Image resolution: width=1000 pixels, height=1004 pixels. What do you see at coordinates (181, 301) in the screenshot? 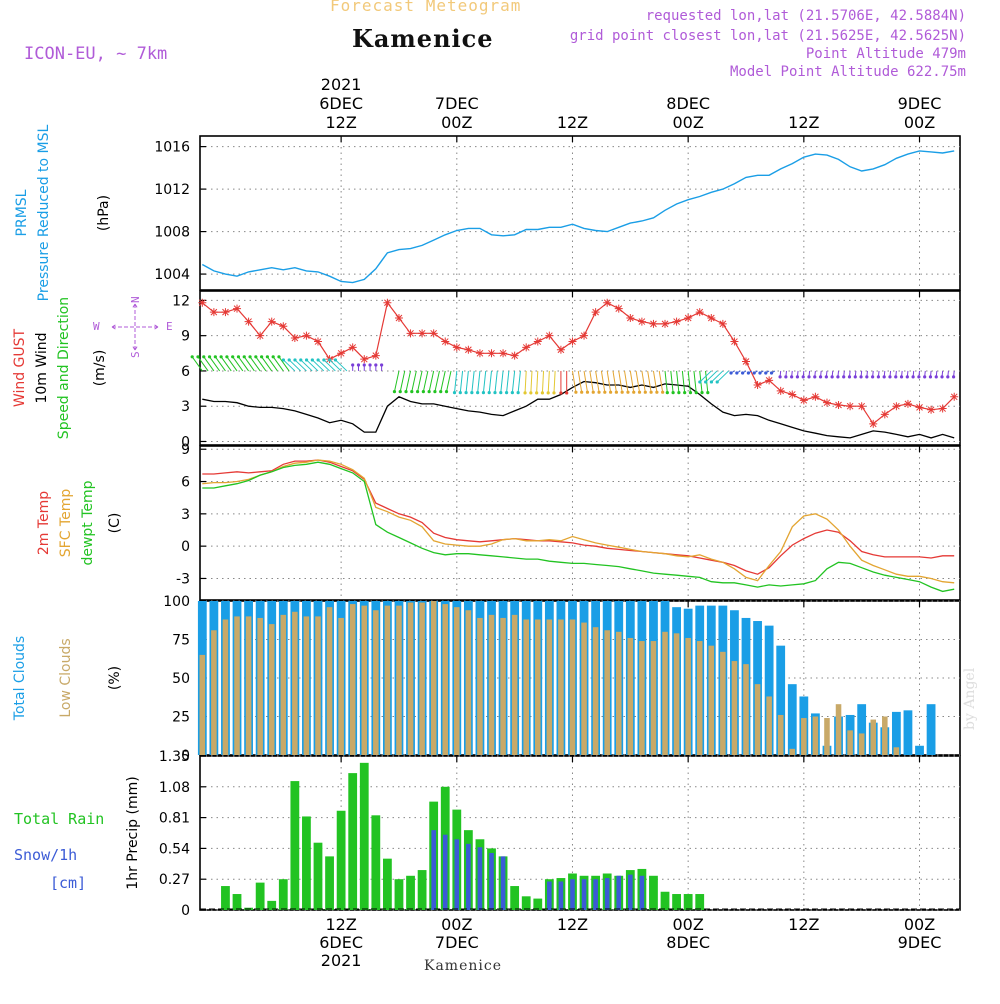
I see `ytick-label-wind-4: 12` at bounding box center [181, 301].